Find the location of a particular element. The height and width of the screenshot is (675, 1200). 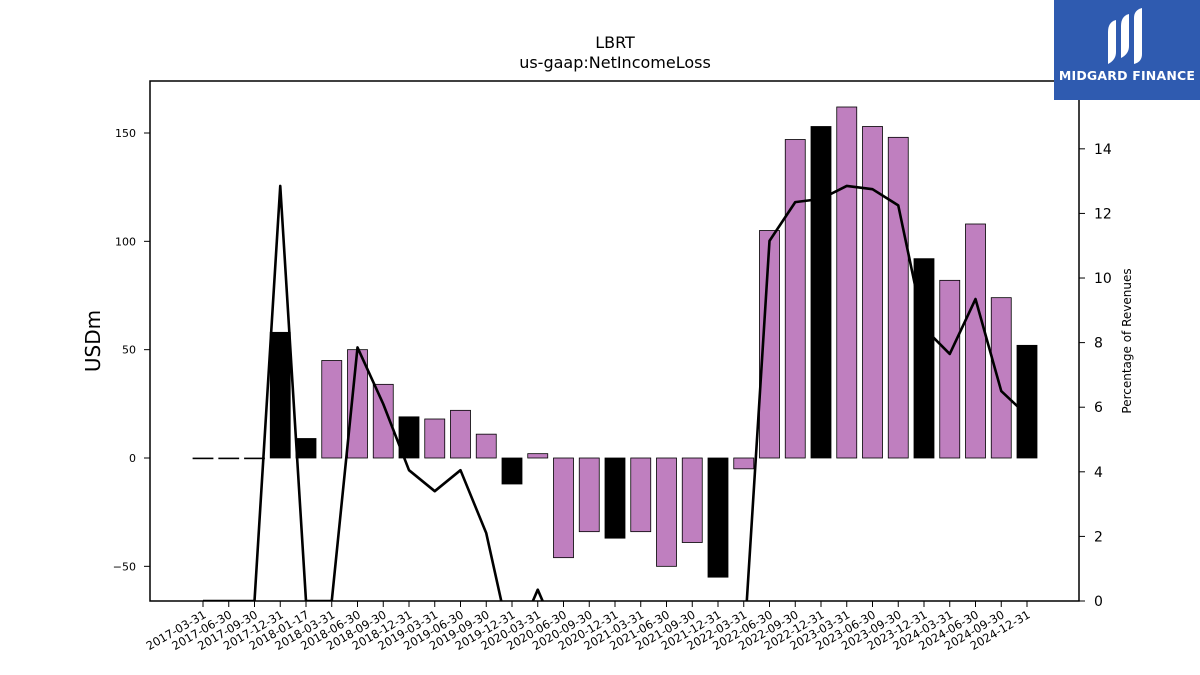

y-tick-label: 100 is located at coordinates (125, 241).